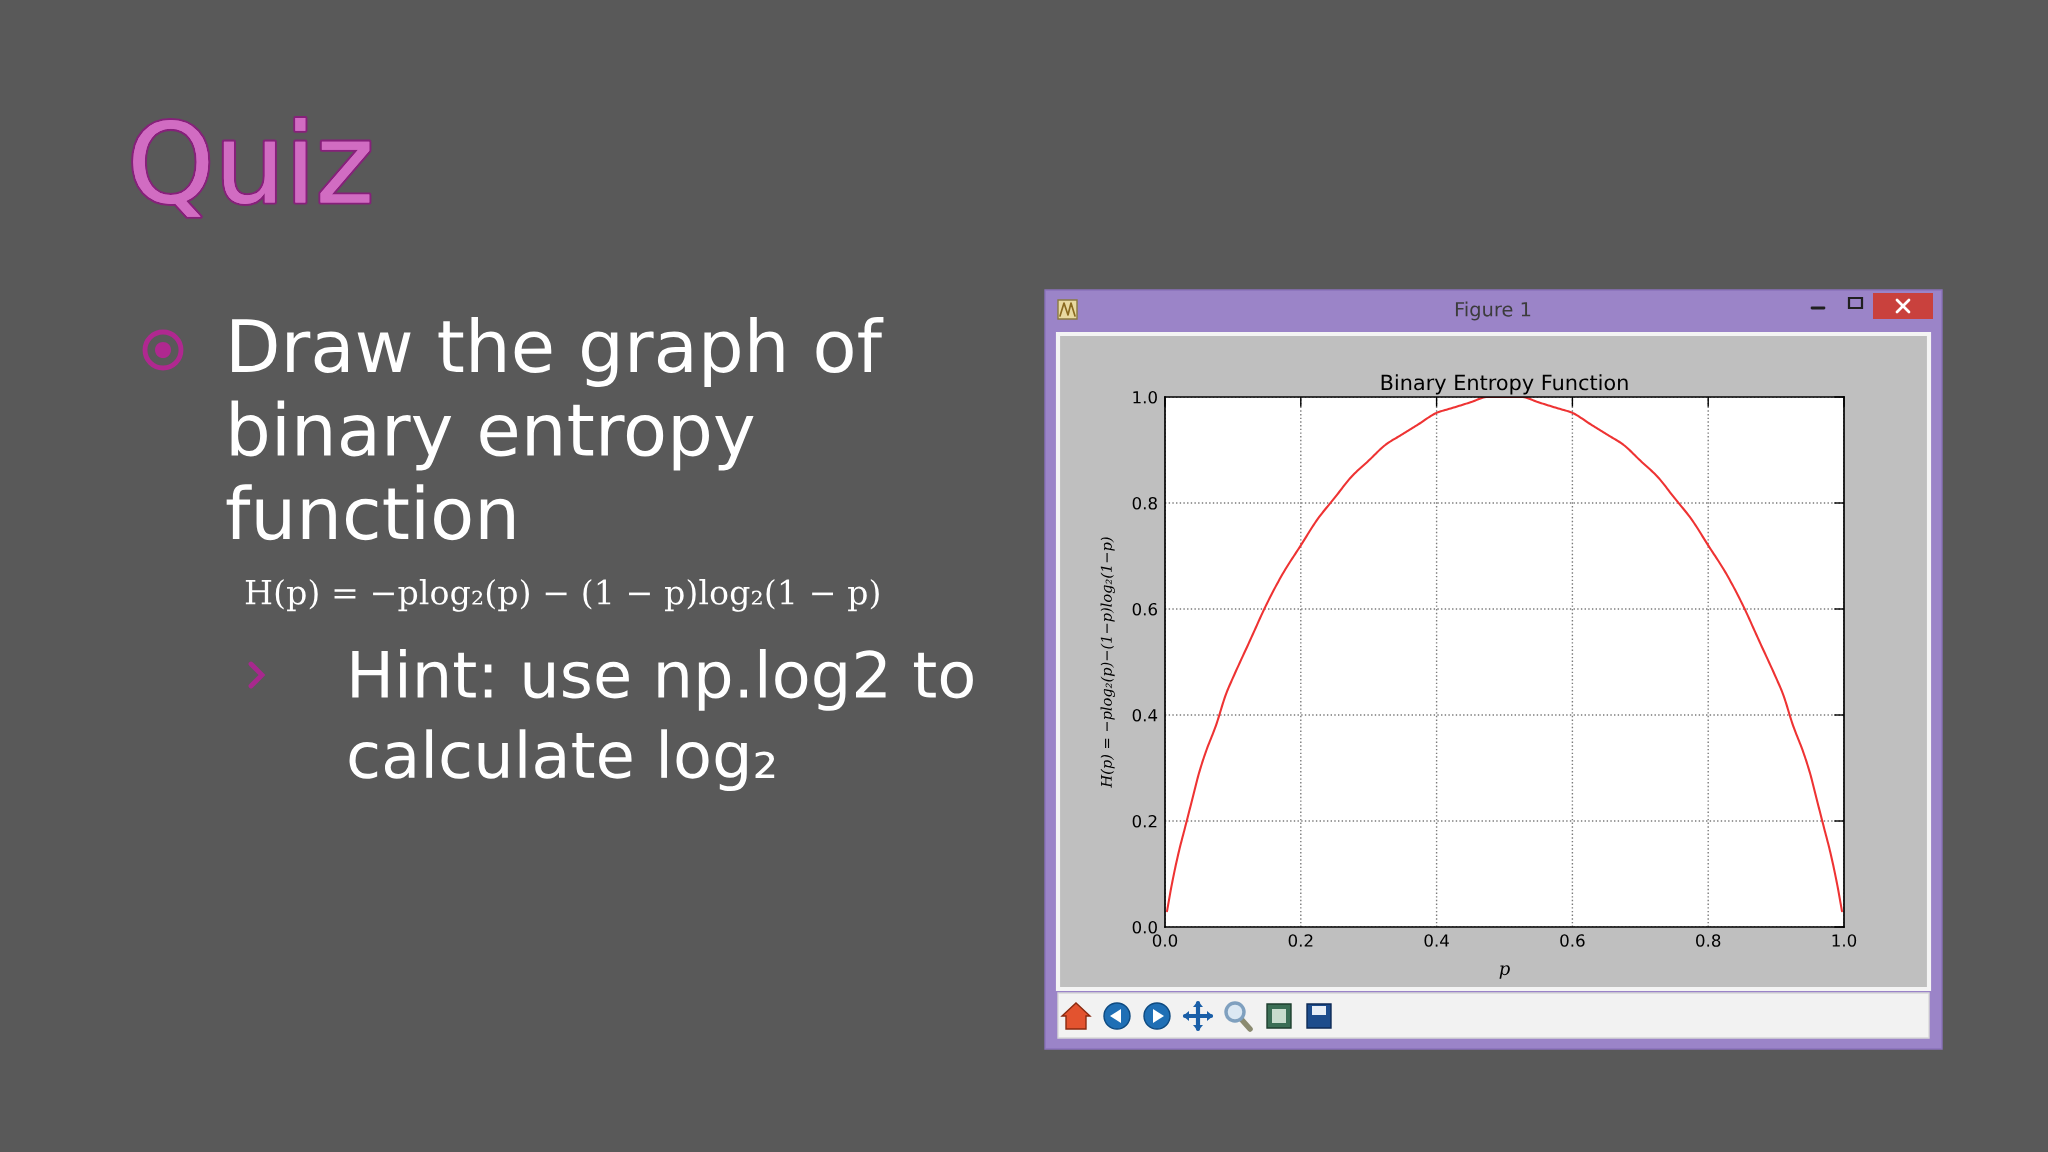 This screenshot has width=2048, height=1152. What do you see at coordinates (1145, 609) in the screenshot?
I see `y-tick-label: 0.6` at bounding box center [1145, 609].